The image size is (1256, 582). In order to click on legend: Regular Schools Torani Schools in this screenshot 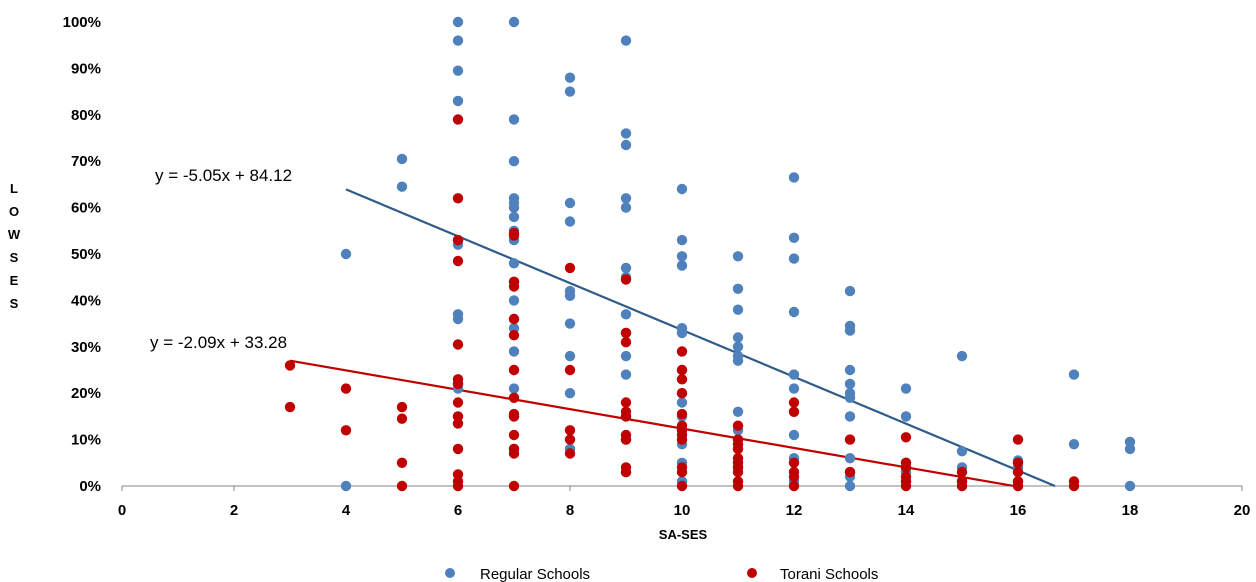, I will do `click(661, 574)`.